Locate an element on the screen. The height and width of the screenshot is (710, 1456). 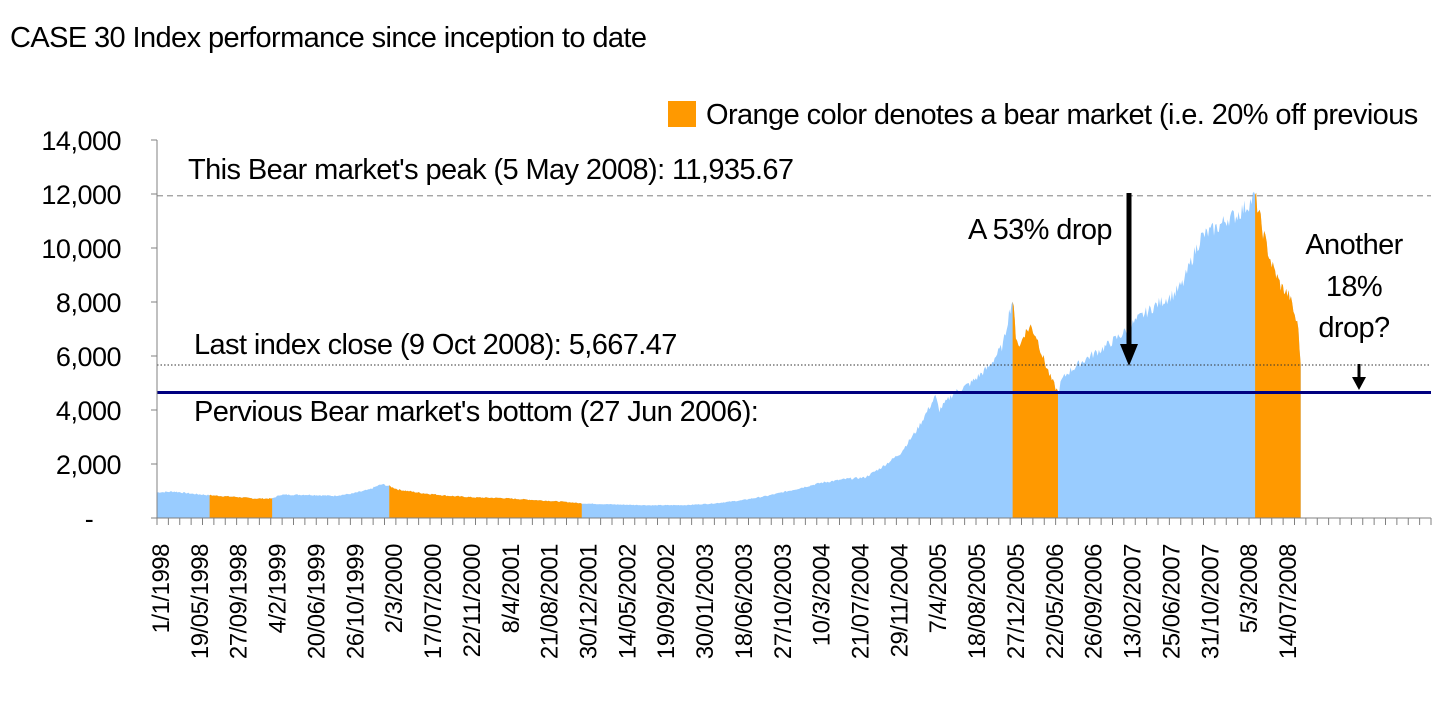
x-tick-label: 13/02/2007 is located at coordinates (1133, 601).